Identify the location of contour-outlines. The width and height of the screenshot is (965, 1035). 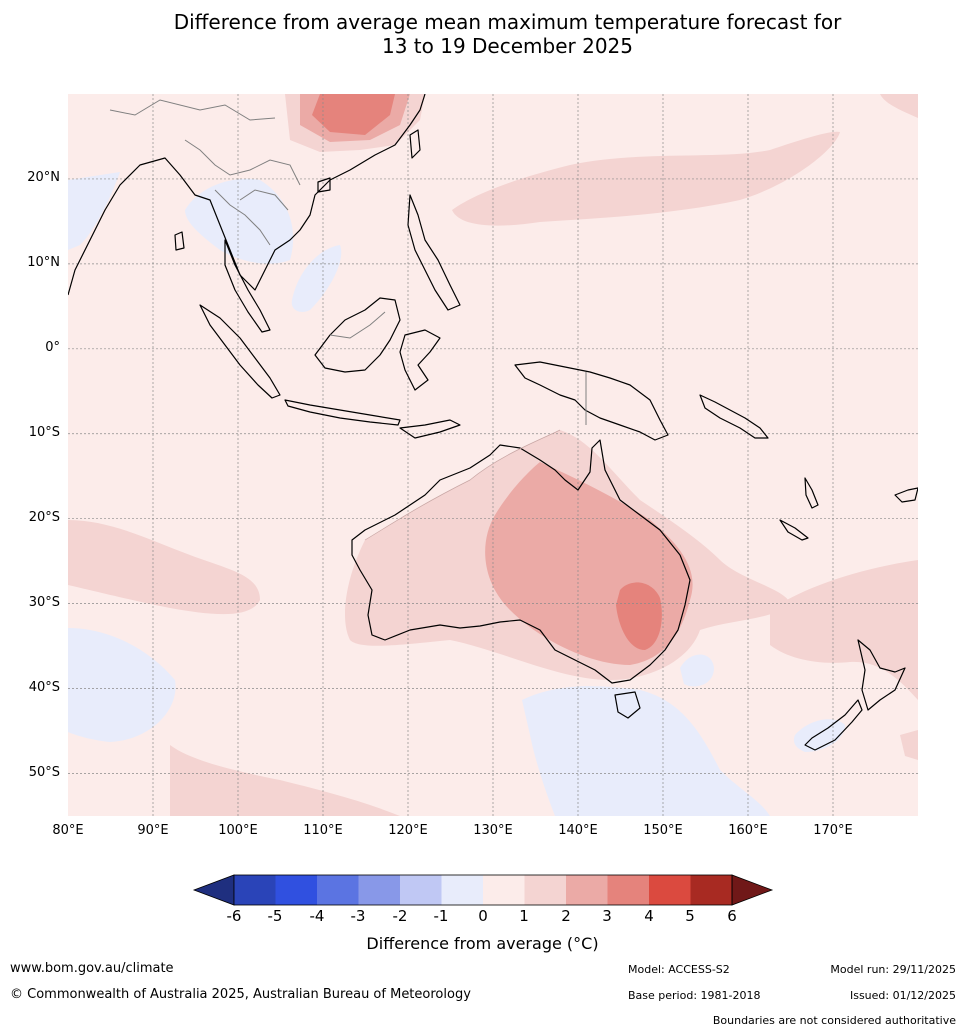
(462, 485).